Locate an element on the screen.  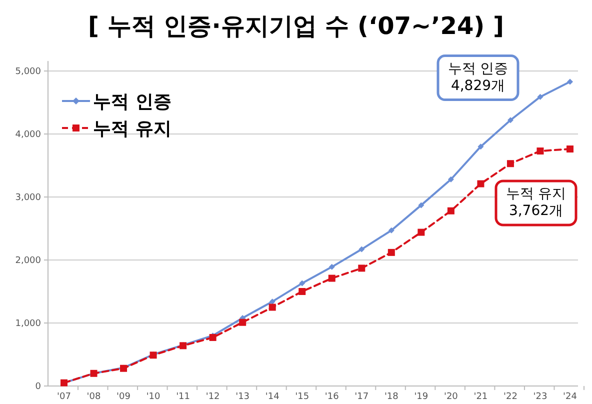
x-tick-label: '20 is located at coordinates (451, 397).